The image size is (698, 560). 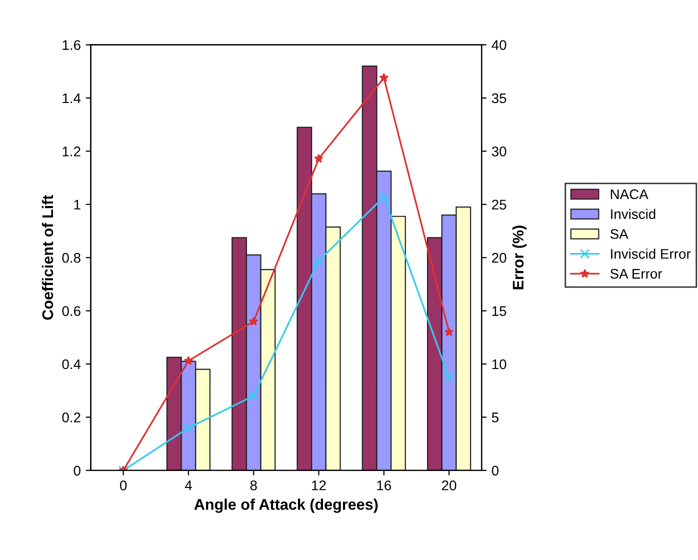 I want to click on y-tick-label: 0, so click(x=77, y=471).